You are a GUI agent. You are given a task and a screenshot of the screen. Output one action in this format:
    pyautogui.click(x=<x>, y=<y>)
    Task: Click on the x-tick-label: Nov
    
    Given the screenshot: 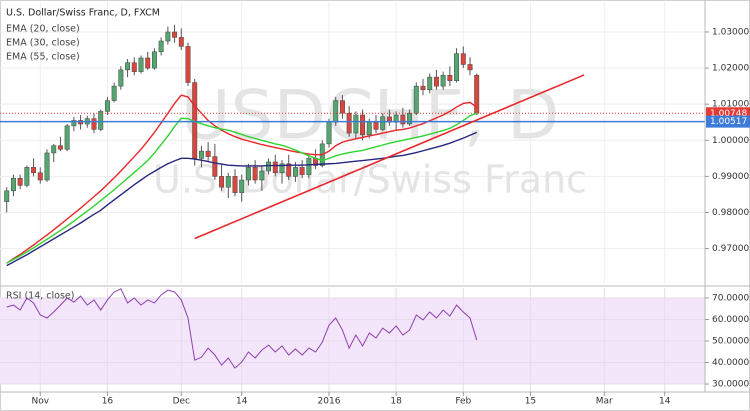 What is the action you would take?
    pyautogui.click(x=40, y=402)
    